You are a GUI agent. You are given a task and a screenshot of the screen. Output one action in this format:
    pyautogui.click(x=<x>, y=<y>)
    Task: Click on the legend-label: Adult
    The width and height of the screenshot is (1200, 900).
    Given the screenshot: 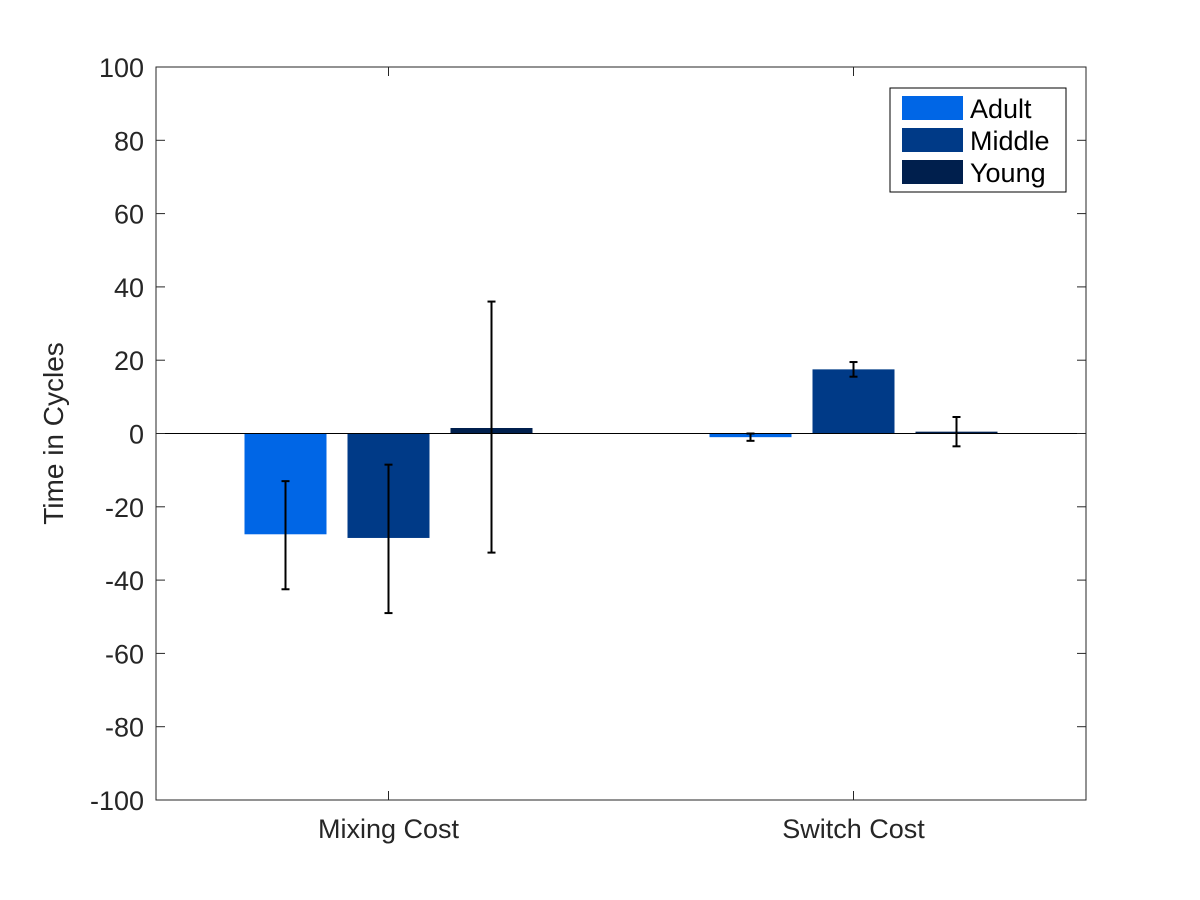 What is the action you would take?
    pyautogui.click(x=1001, y=109)
    